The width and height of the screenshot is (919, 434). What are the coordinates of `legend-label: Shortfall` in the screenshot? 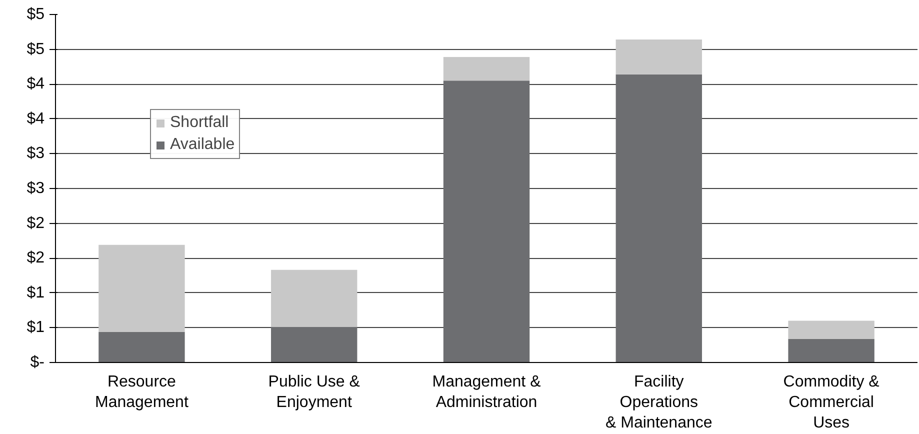 It's located at (199, 123).